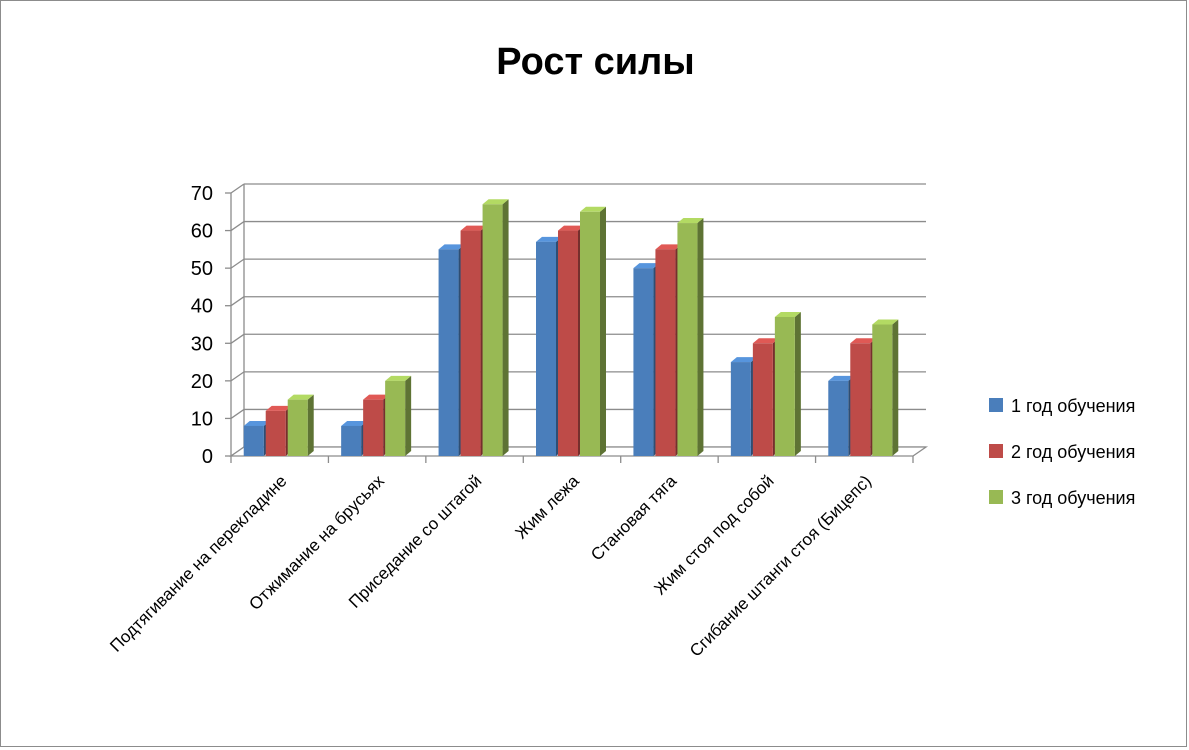  What do you see at coordinates (780, 565) in the screenshot?
I see `x-tick-label: Сгибание штанги стоя (Бицепс)` at bounding box center [780, 565].